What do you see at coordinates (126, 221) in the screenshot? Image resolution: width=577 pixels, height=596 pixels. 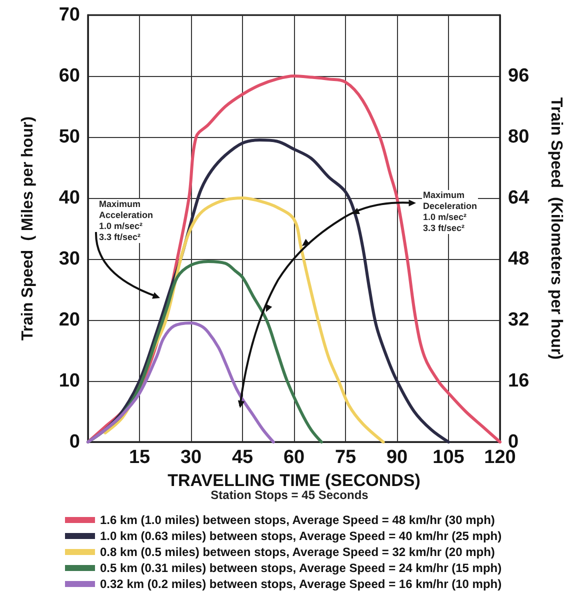 I see `annotation: Maximum Acceleration 1.0 m/sec² 3.3 ft/sec²` at bounding box center [126, 221].